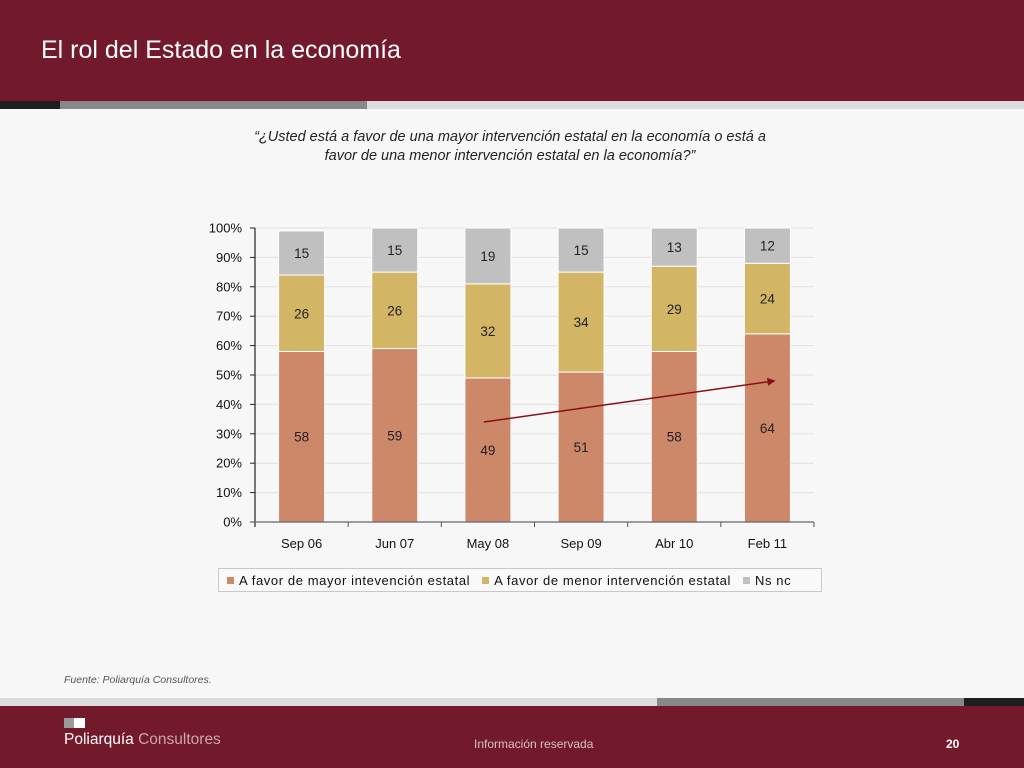 This screenshot has width=1024, height=768. Describe the element at coordinates (30, 105) in the screenshot. I see `header-stripe-dark` at that location.